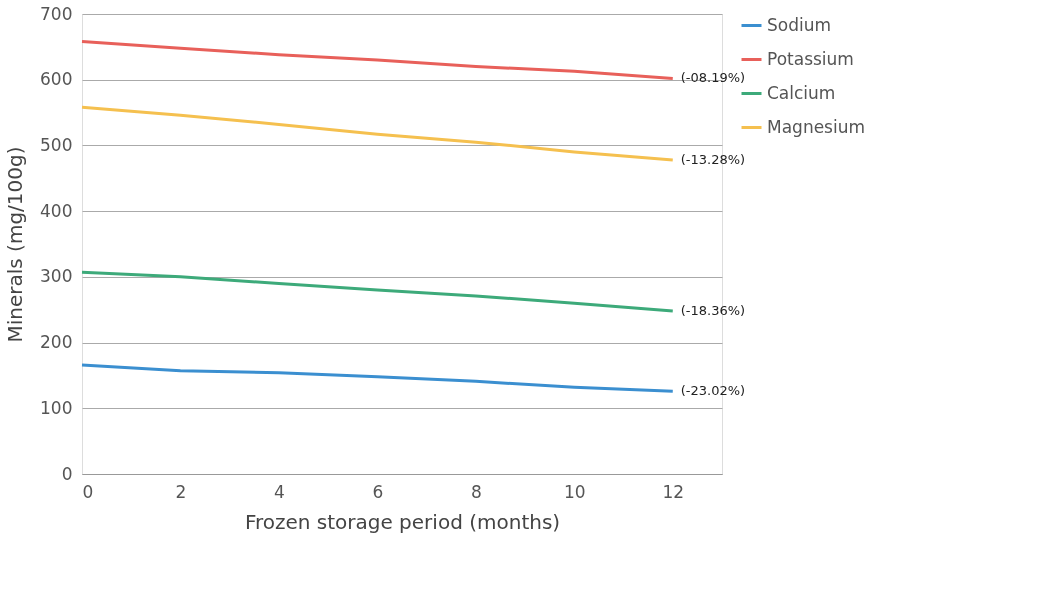 The height and width of the screenshot is (599, 1045). What do you see at coordinates (56, 144) in the screenshot?
I see `y-tick-label: 500` at bounding box center [56, 144].